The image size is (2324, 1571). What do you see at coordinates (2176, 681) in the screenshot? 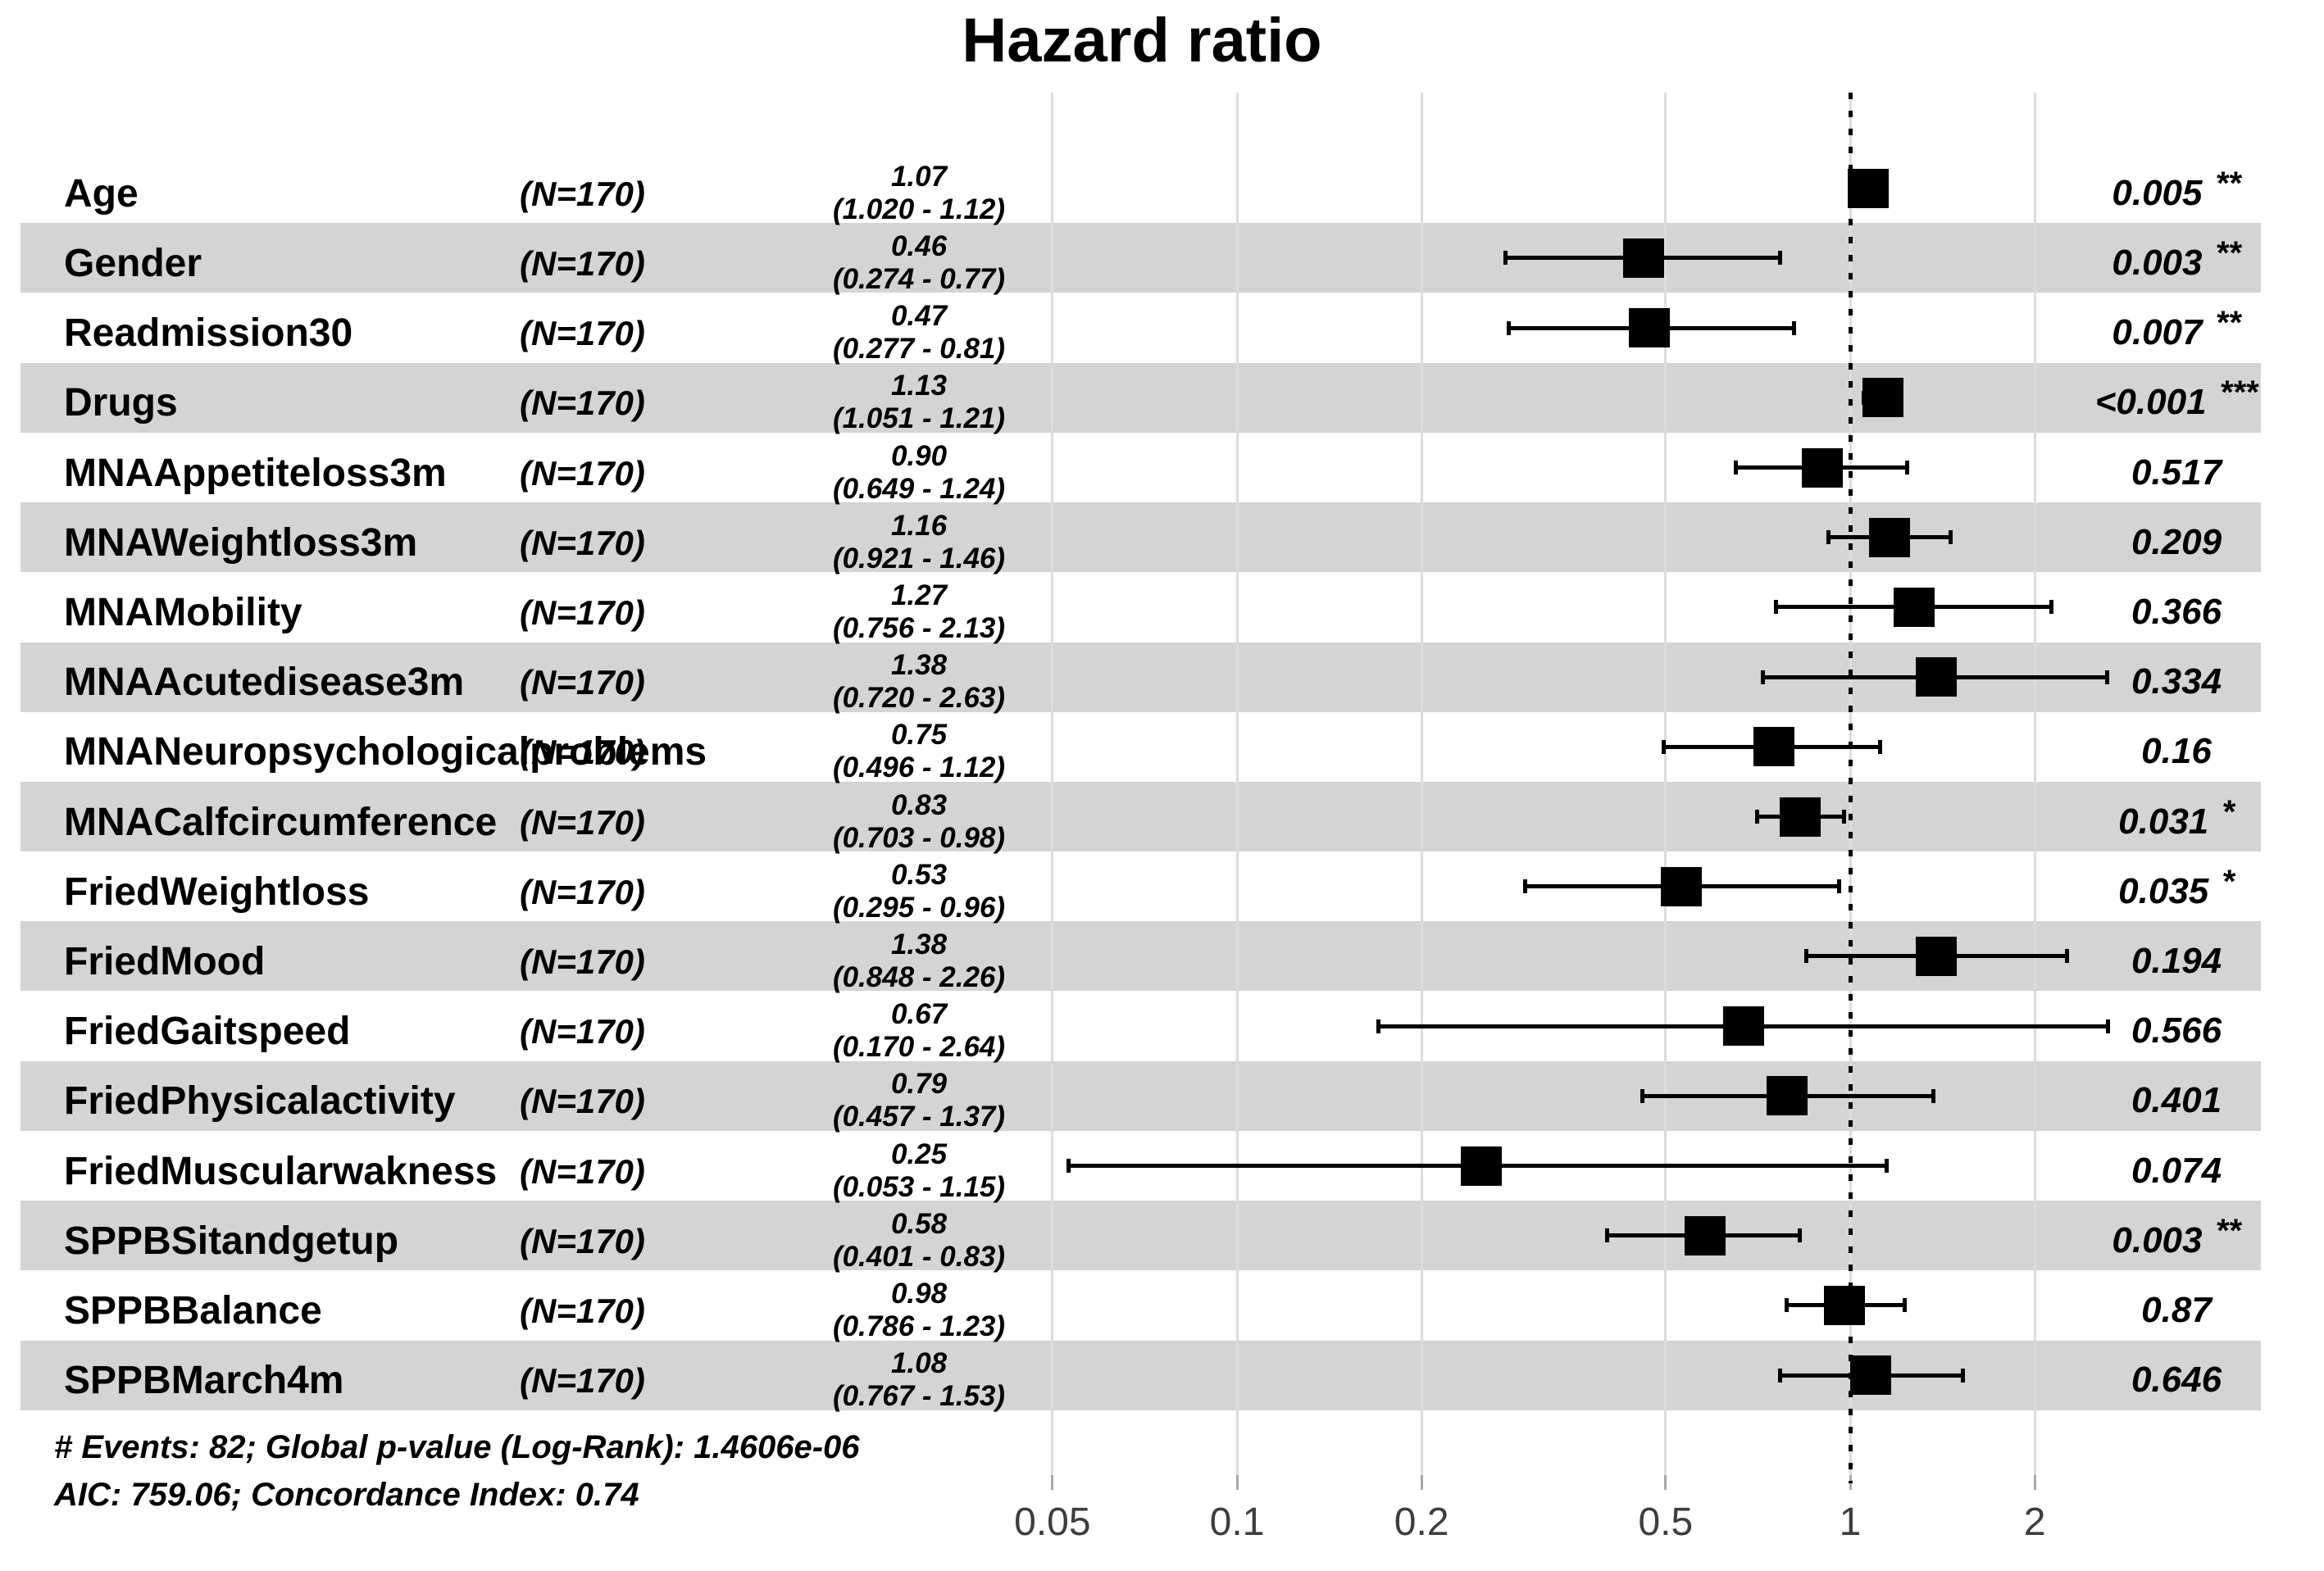
I see `p-value: 0.334` at bounding box center [2176, 681].